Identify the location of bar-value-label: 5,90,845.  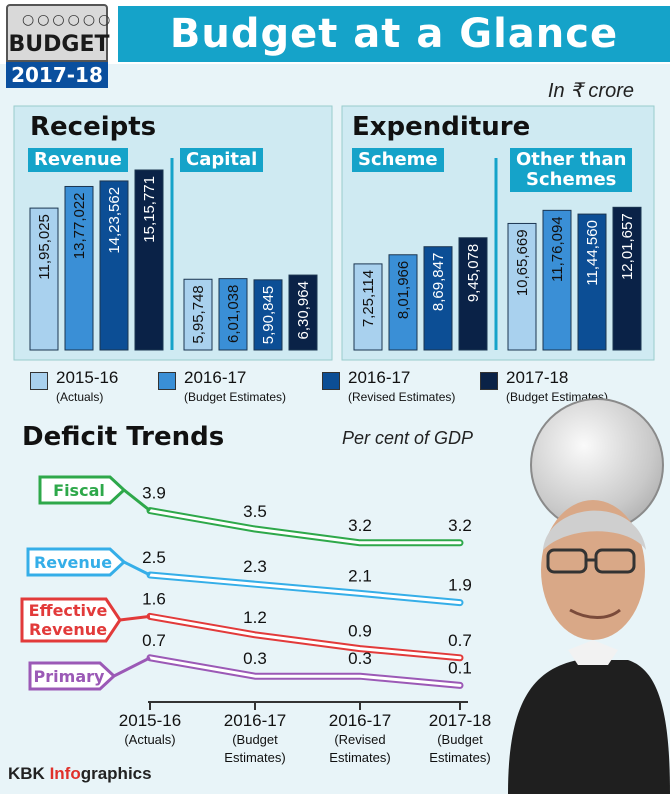
(268, 315).